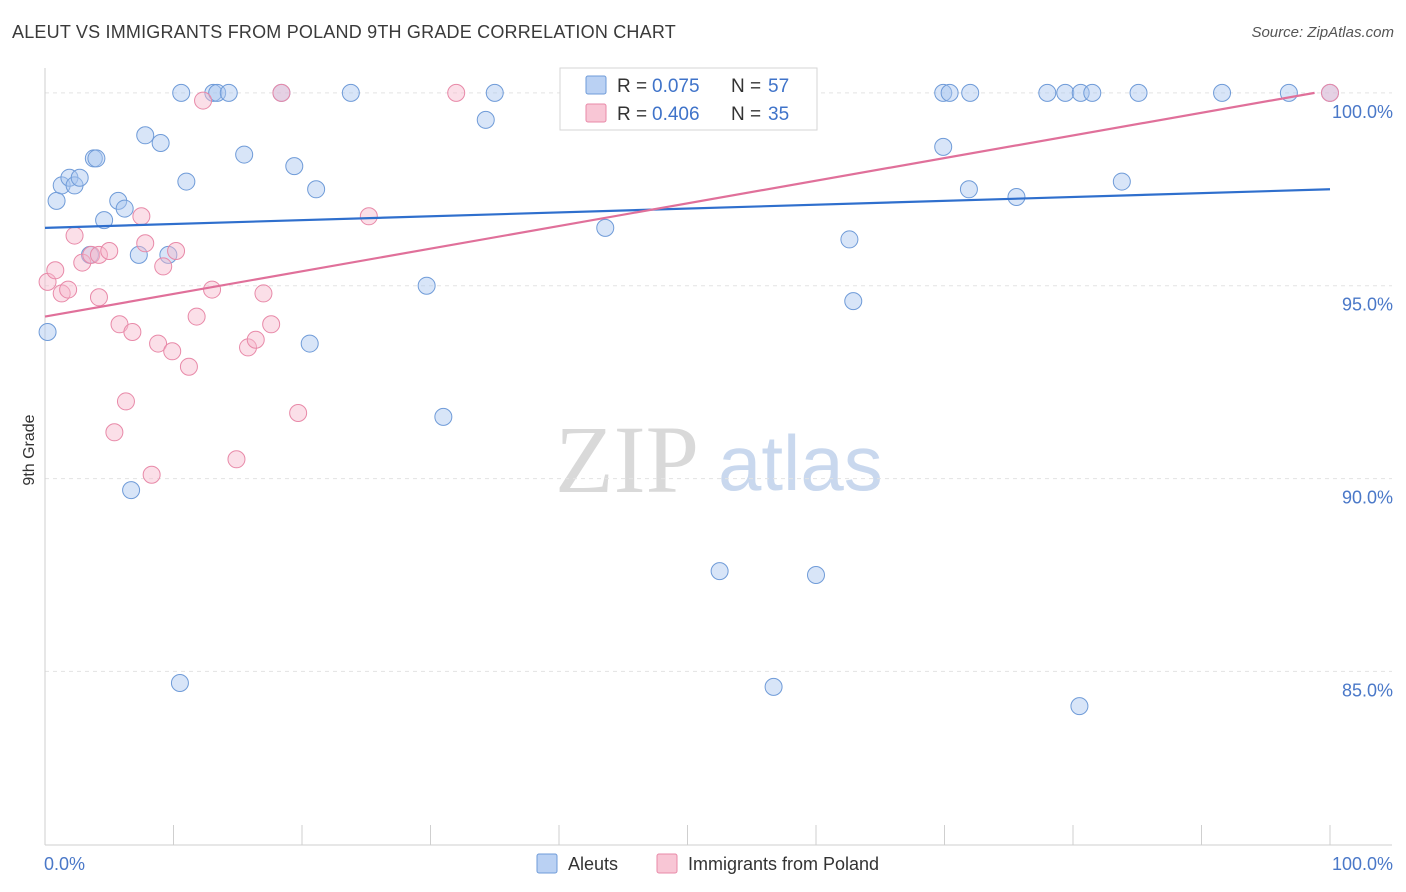 The width and height of the screenshot is (1406, 892). What do you see at coordinates (1322, 32) in the screenshot?
I see `source-credit: Source: ZipAtlas.com` at bounding box center [1322, 32].